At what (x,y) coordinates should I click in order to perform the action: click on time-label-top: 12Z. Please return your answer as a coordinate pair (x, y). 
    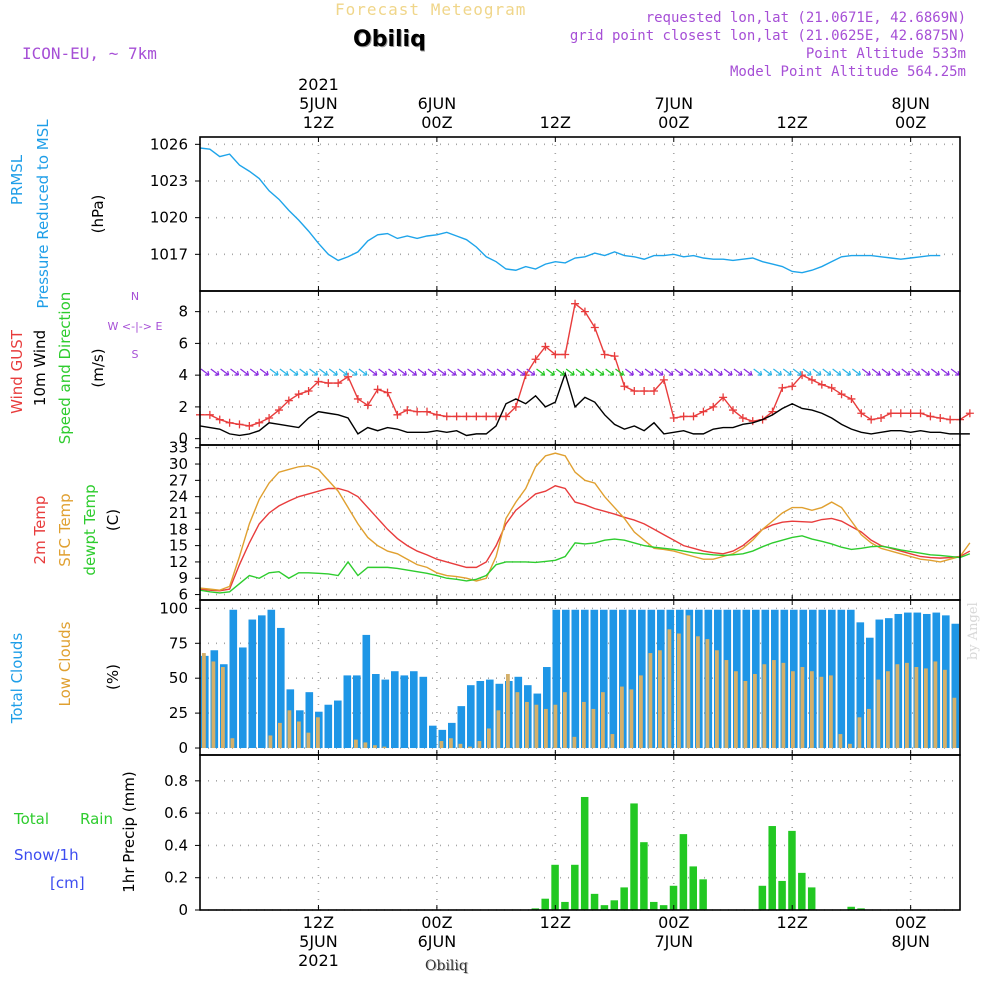
    Looking at the image, I should click on (555, 122).